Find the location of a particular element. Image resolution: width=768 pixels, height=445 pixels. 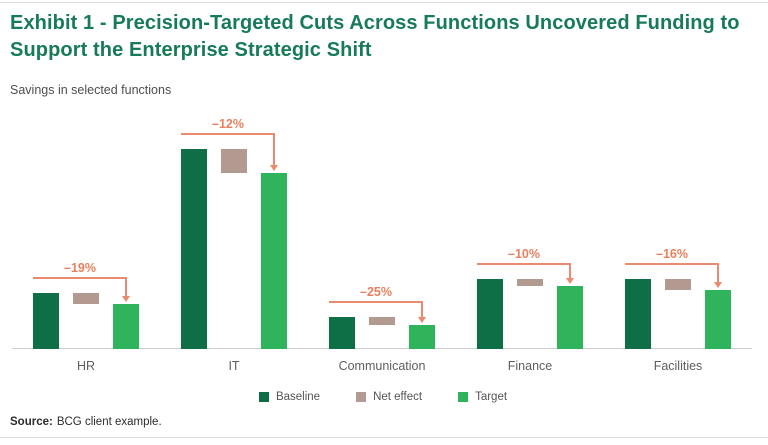

bottom-divider is located at coordinates (384, 437).